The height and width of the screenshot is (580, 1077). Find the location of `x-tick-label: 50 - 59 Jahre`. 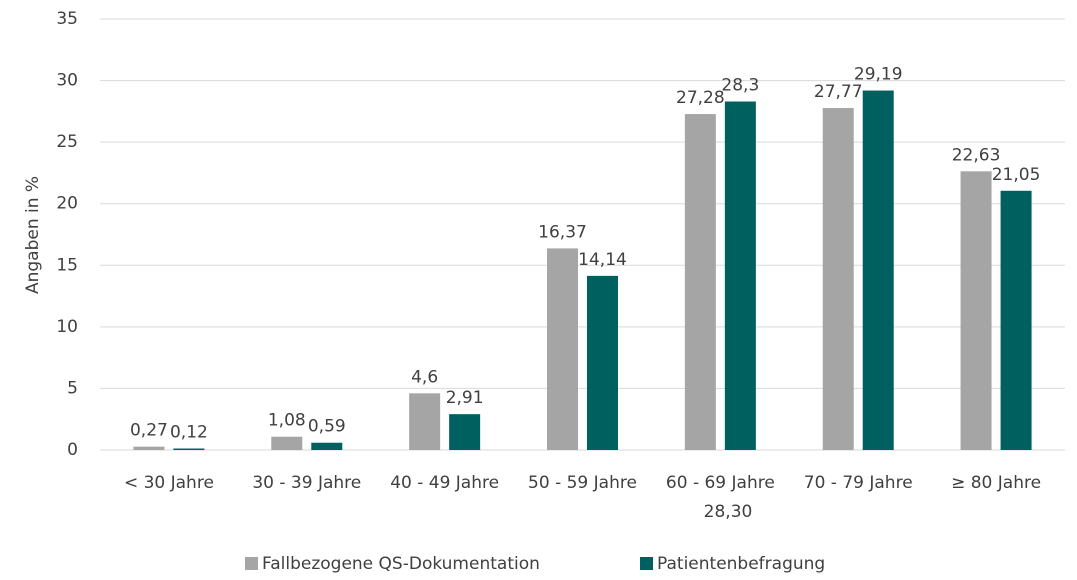

x-tick-label: 50 - 59 Jahre is located at coordinates (582, 483).